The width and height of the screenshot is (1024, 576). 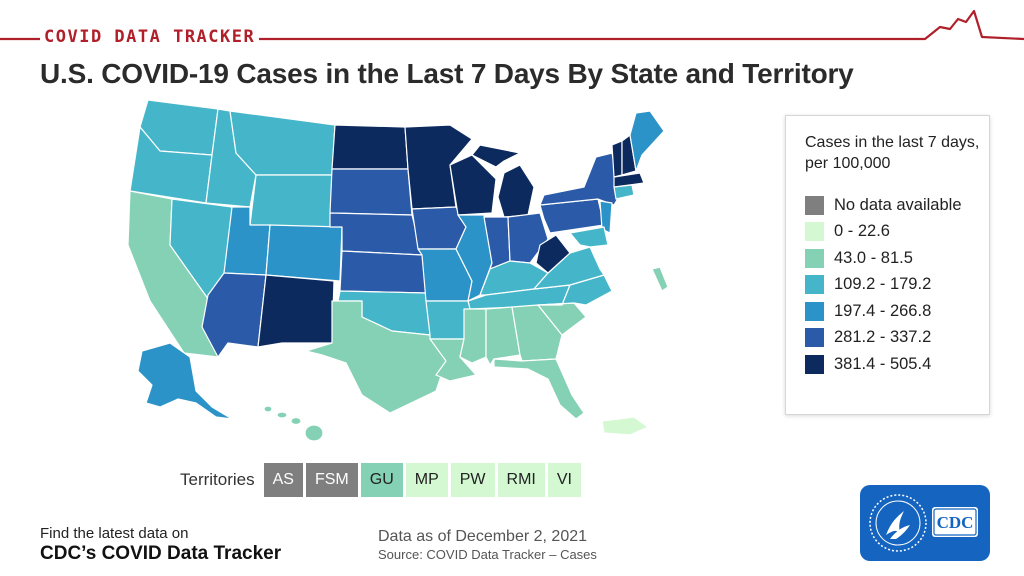 I want to click on banner-line, so click(x=512, y=25).